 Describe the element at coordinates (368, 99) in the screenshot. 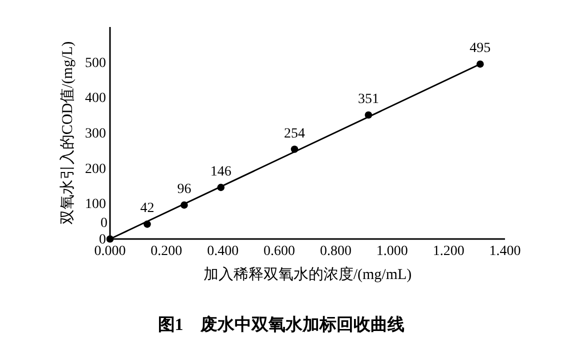

I see `data-label: 351` at that location.